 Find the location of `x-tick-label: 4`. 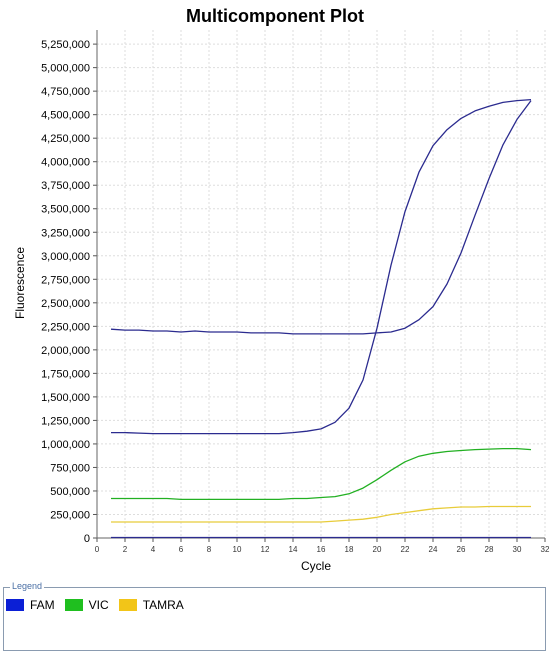

x-tick-label: 4 is located at coordinates (153, 549).